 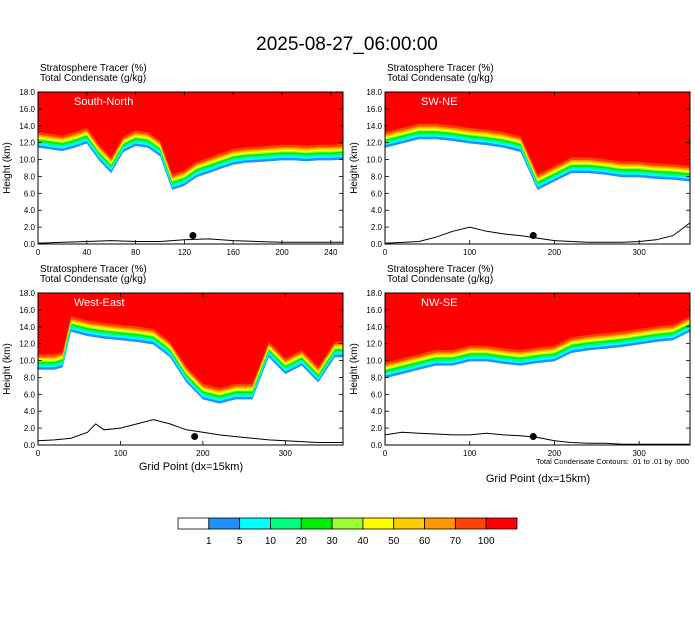 What do you see at coordinates (439, 303) in the screenshot?
I see `panel-label: NW-SE` at bounding box center [439, 303].